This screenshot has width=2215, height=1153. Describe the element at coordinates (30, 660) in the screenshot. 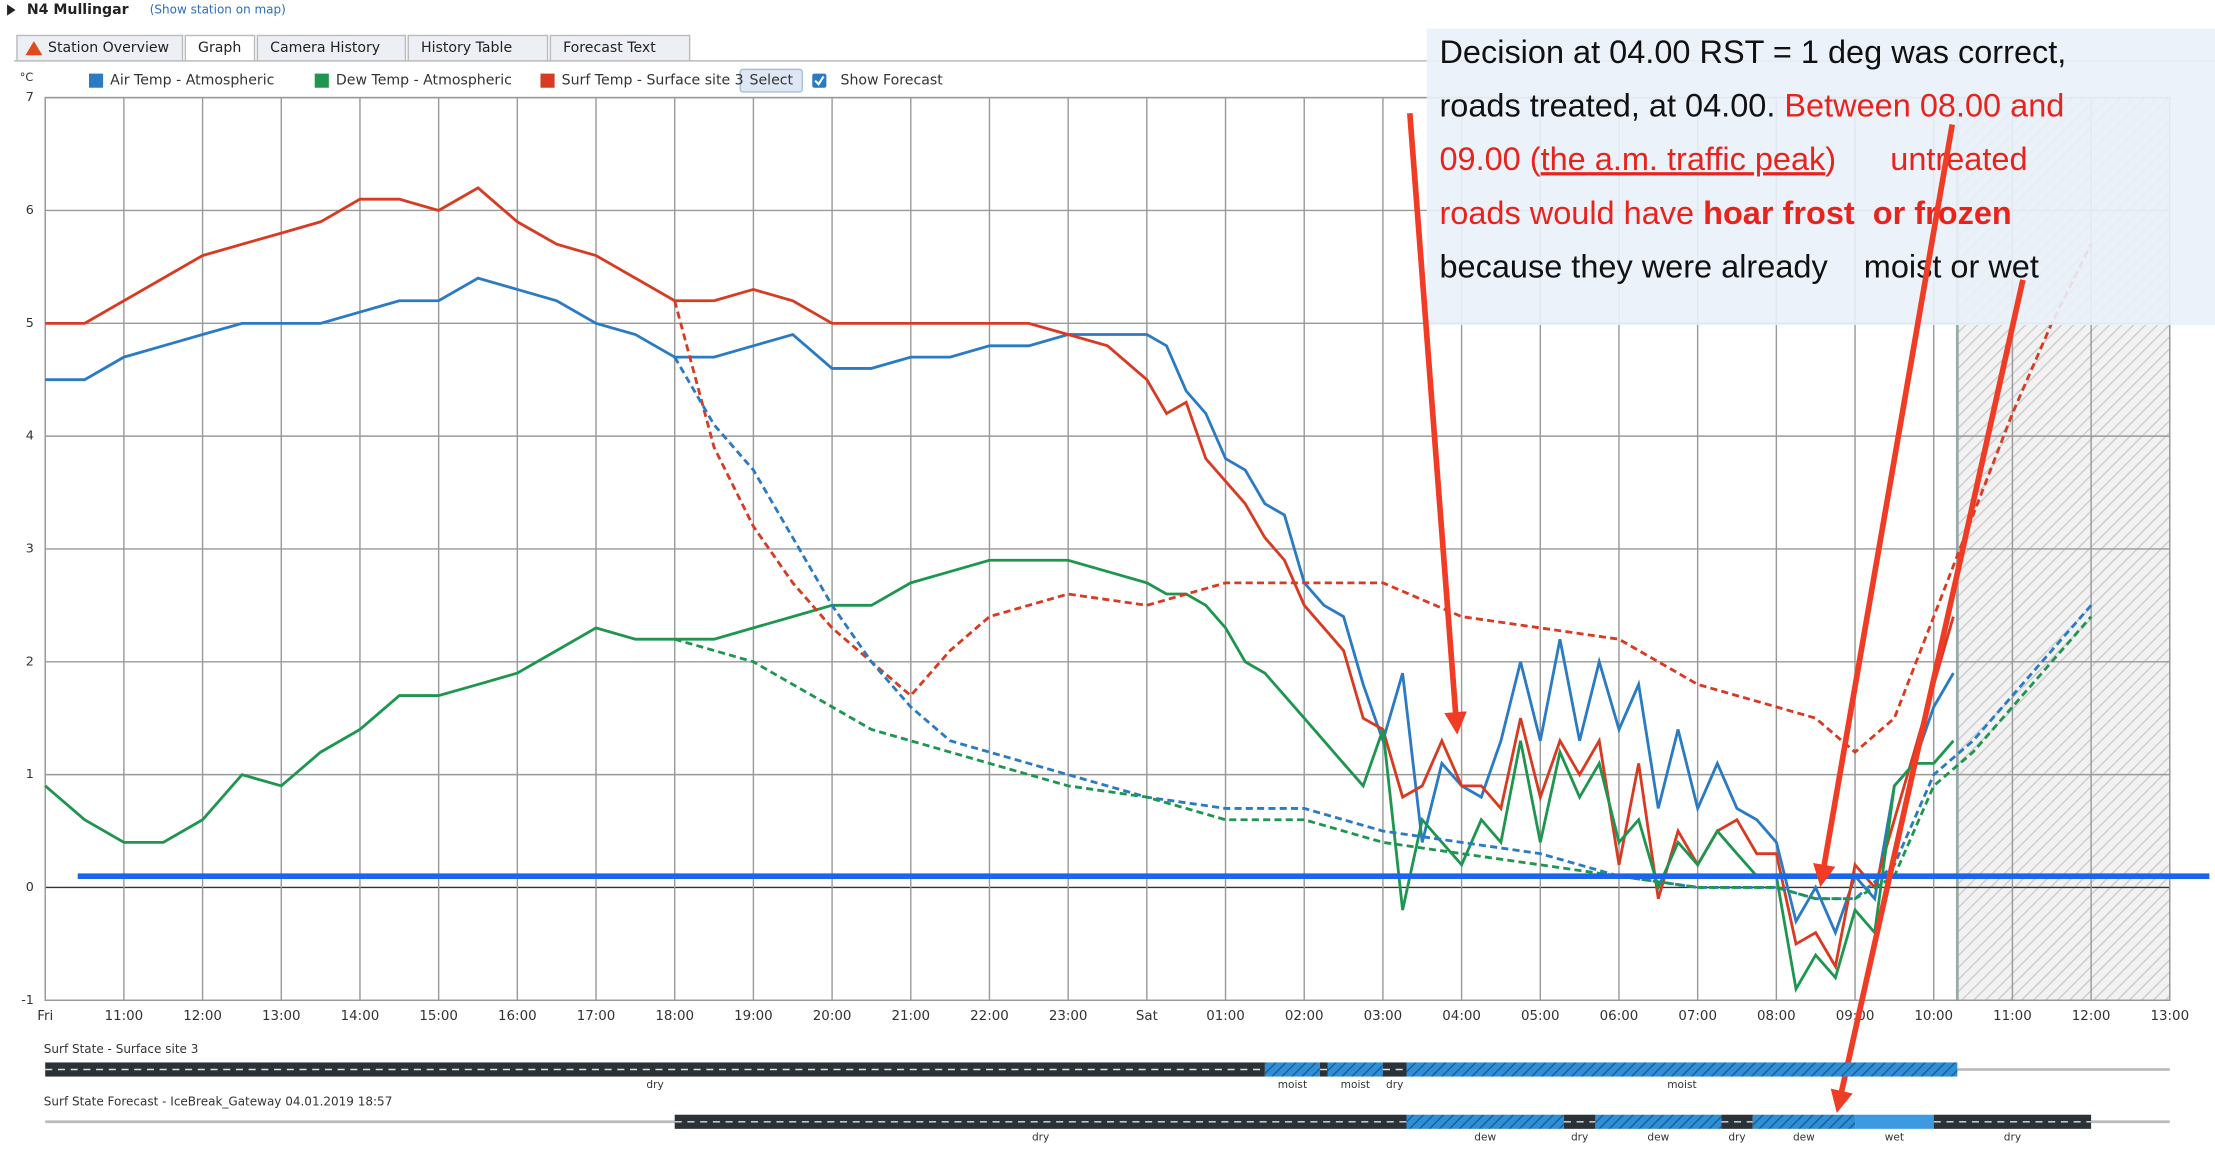

I see `y-tick-label: 2` at that location.